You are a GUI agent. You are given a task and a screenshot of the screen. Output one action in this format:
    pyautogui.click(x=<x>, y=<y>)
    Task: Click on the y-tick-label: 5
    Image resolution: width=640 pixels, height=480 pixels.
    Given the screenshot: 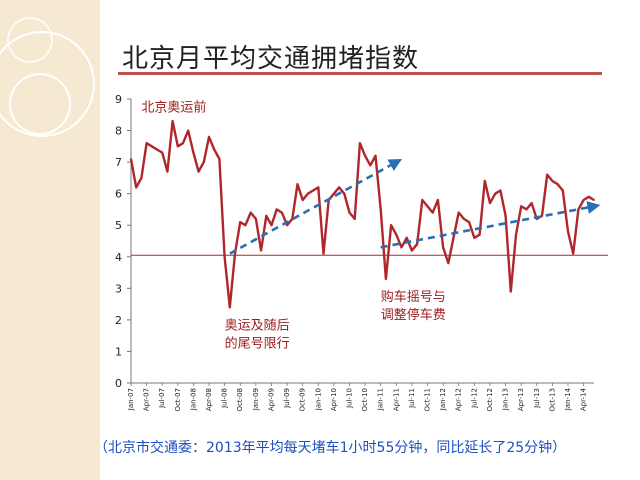 What is the action you would take?
    pyautogui.click(x=118, y=225)
    